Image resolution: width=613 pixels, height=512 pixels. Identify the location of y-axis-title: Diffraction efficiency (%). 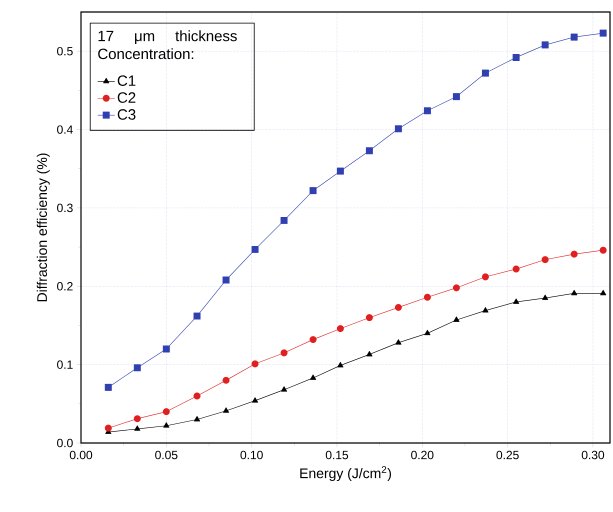
(43, 227).